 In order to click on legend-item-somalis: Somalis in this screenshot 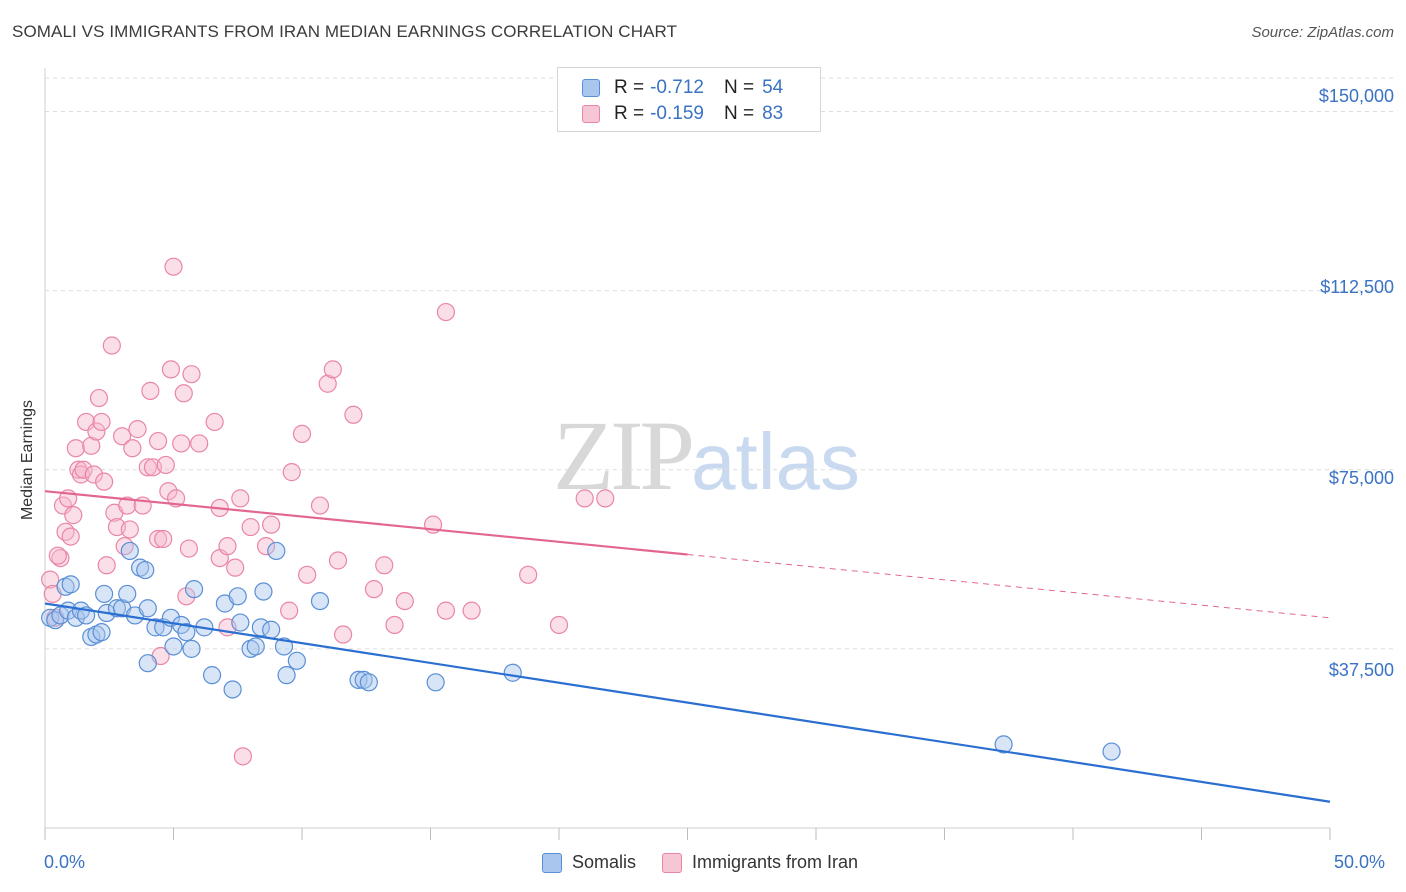, I will do `click(589, 862)`.